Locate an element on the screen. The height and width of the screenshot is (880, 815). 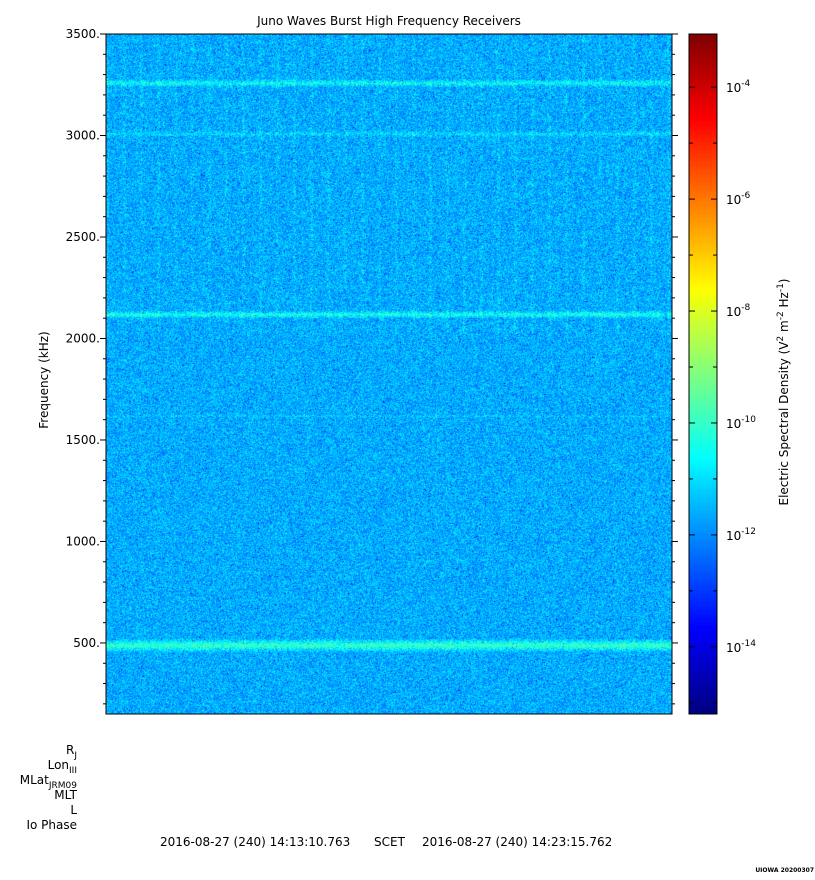
ephemeris-row-label: MLatJRM09 is located at coordinates (49, 782).